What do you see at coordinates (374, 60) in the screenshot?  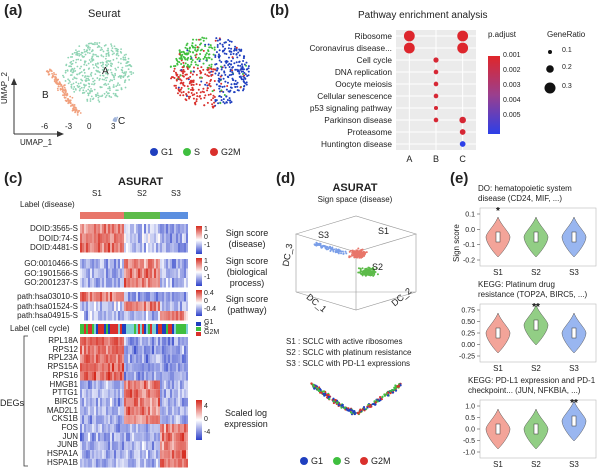 I see `dotplot-row-label: Cell cycle` at bounding box center [374, 60].